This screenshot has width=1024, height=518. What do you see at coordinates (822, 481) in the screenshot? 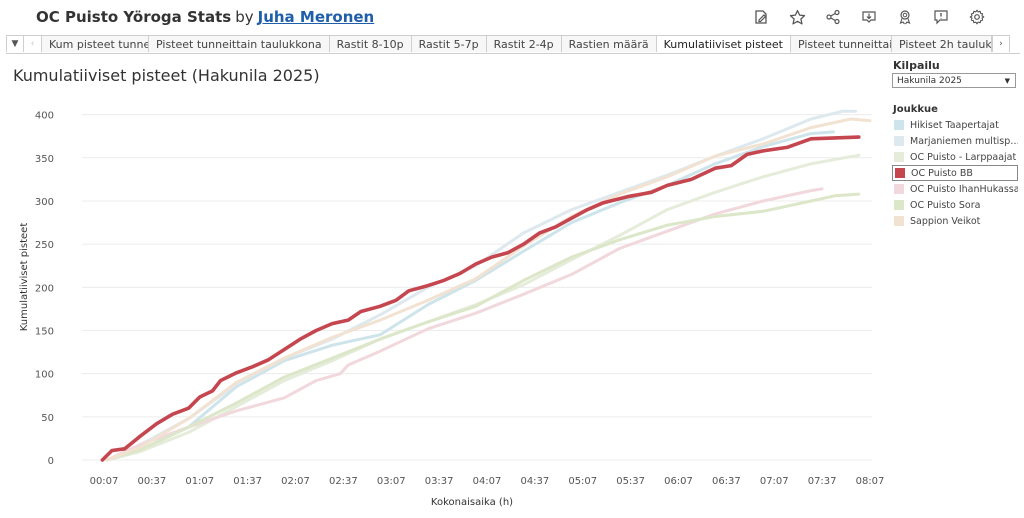
I see `x-tick-label: 07:37` at bounding box center [822, 481].